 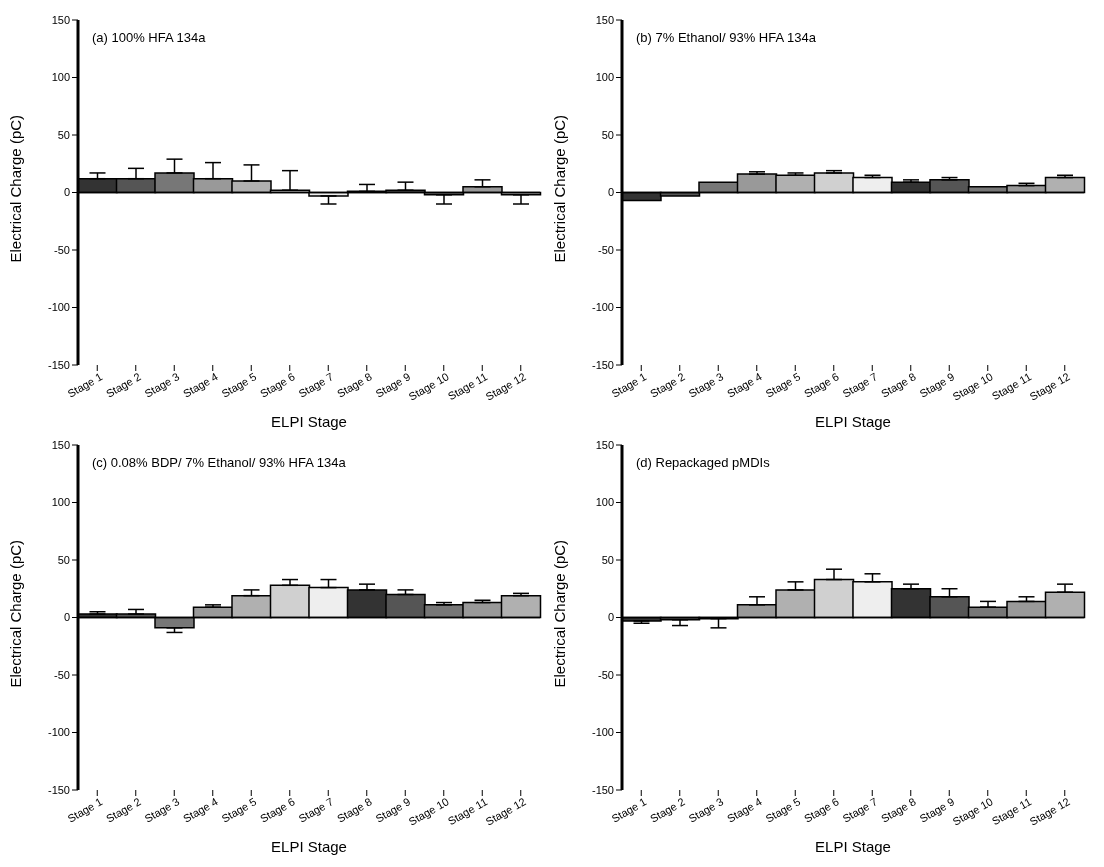 I want to click on text: (b) 7% Ethanol/ 93% HFA 134a, so click(x=726, y=37).